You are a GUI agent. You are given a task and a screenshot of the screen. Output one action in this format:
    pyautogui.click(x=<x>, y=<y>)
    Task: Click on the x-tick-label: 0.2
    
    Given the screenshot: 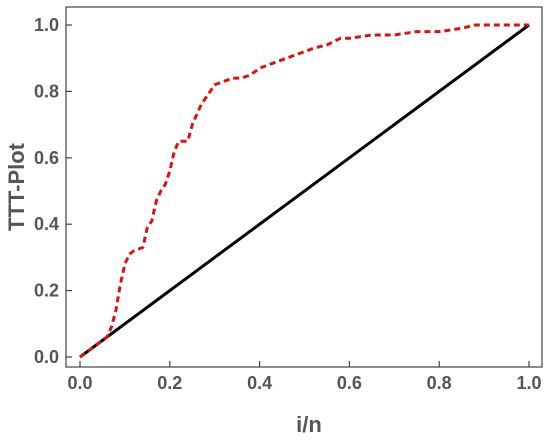 What is the action you would take?
    pyautogui.click(x=169, y=383)
    